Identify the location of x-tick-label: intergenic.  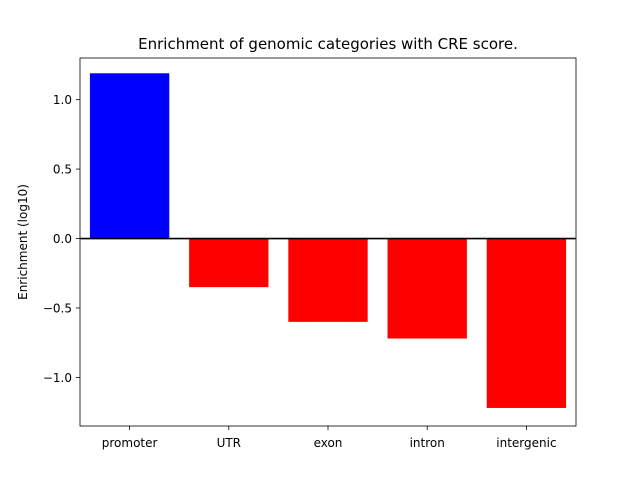
(526, 443).